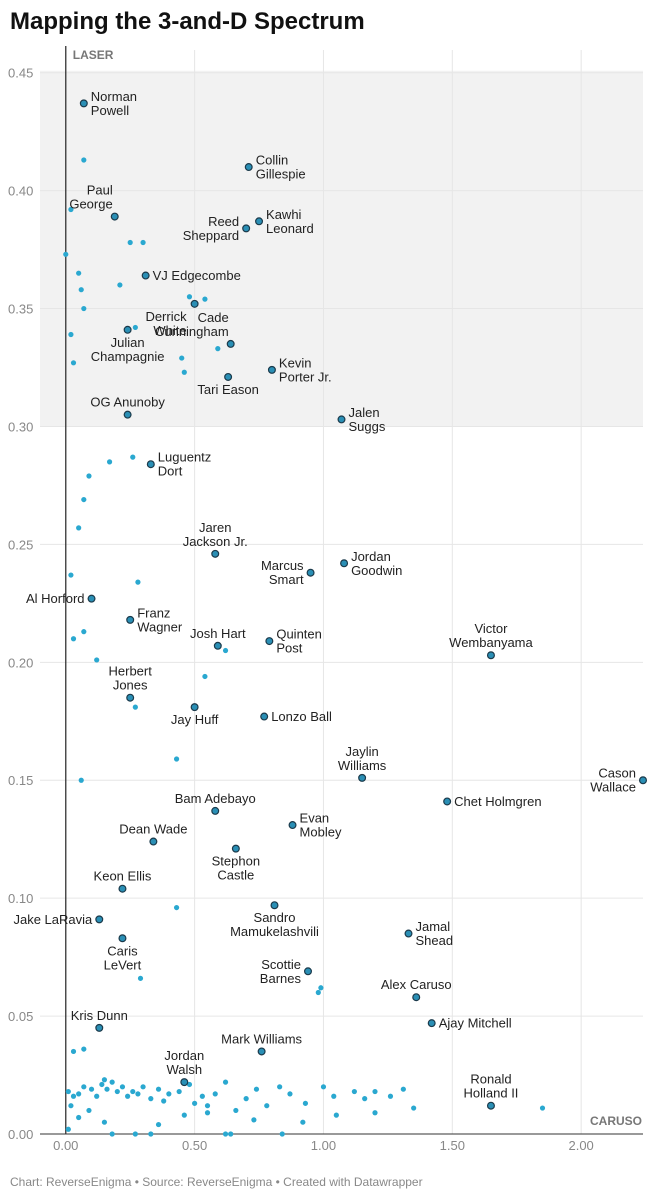 The image size is (654, 1200). Describe the element at coordinates (20, 898) in the screenshot. I see `y-tick-label: 0.10` at that location.